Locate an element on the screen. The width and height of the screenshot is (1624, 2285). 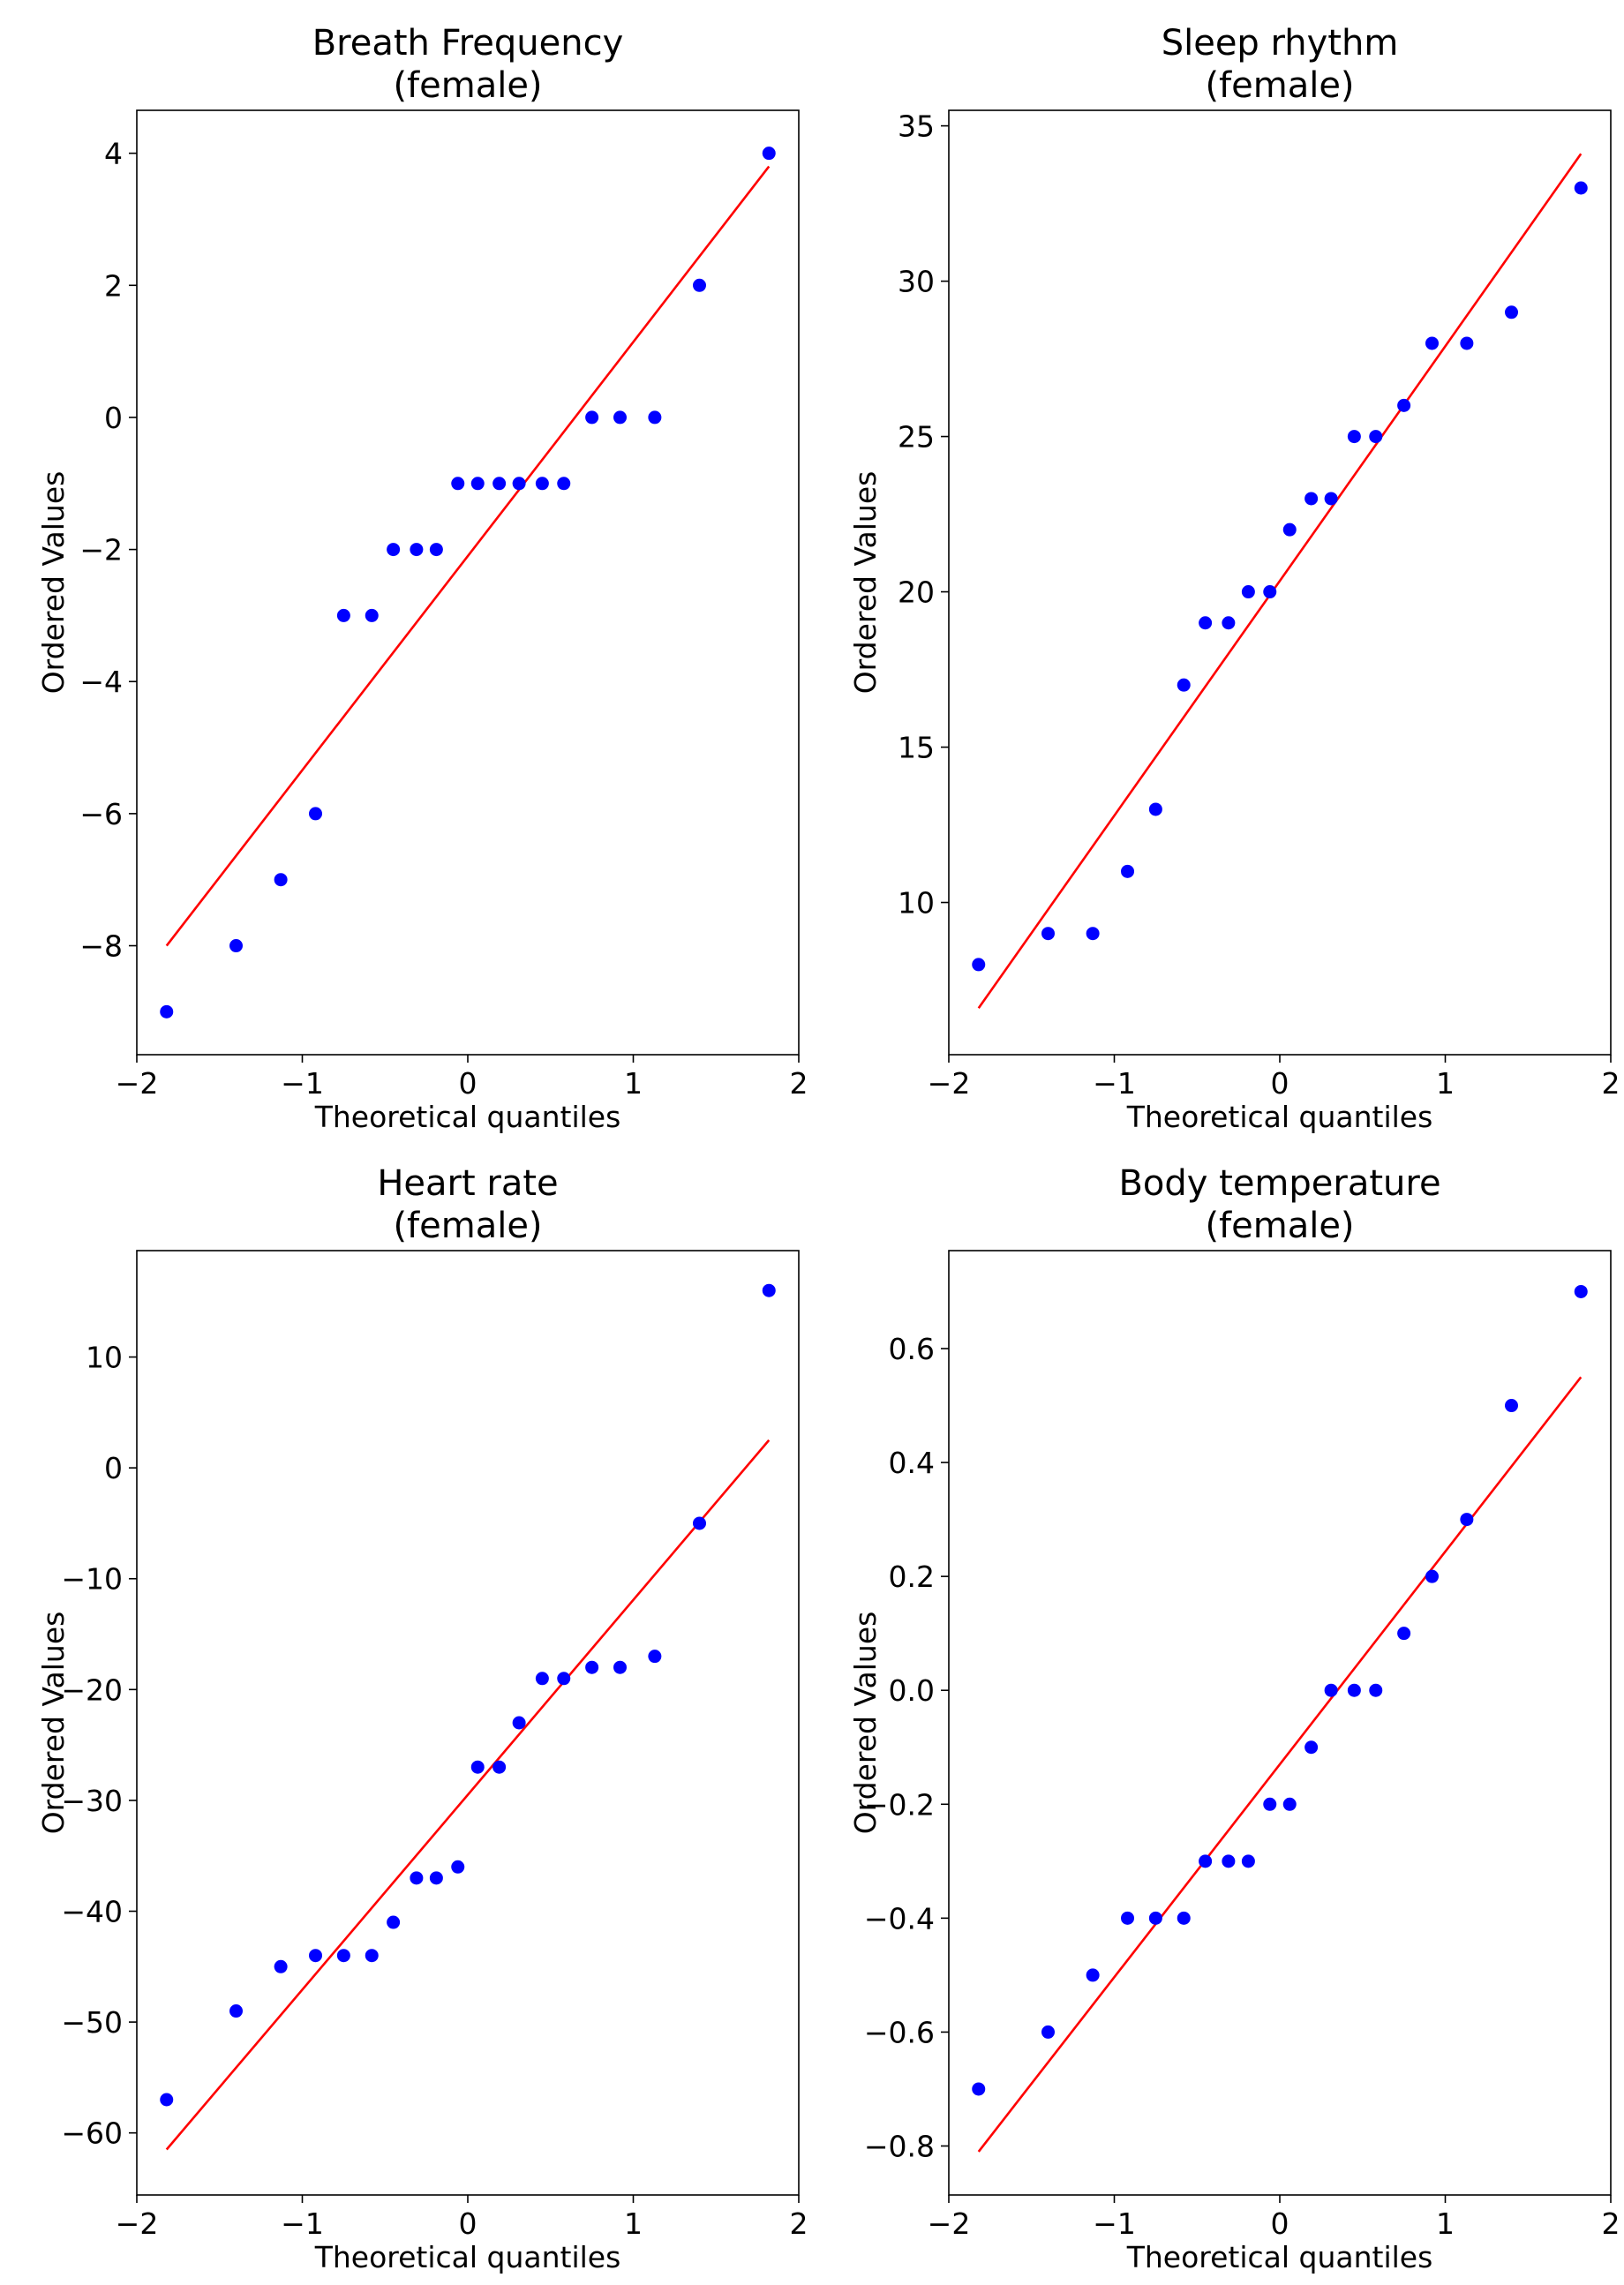
y-tick-label: −4 is located at coordinates (101, 682).